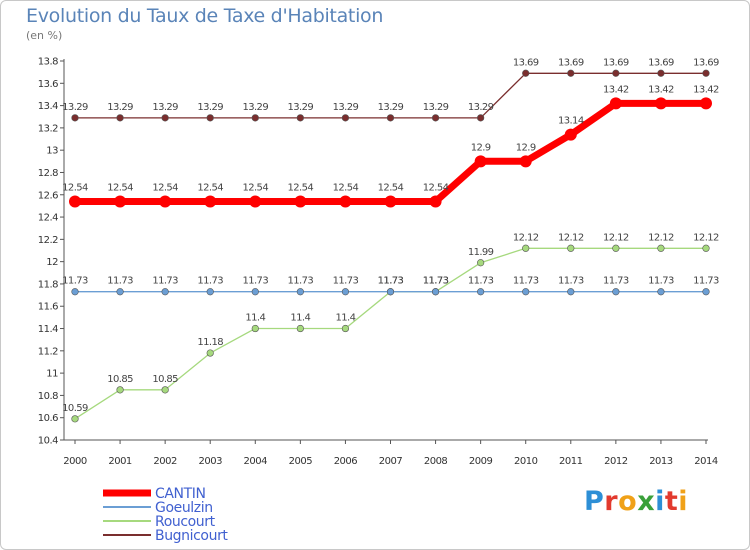  I want to click on y-tick-label: 13.8, so click(48, 62).